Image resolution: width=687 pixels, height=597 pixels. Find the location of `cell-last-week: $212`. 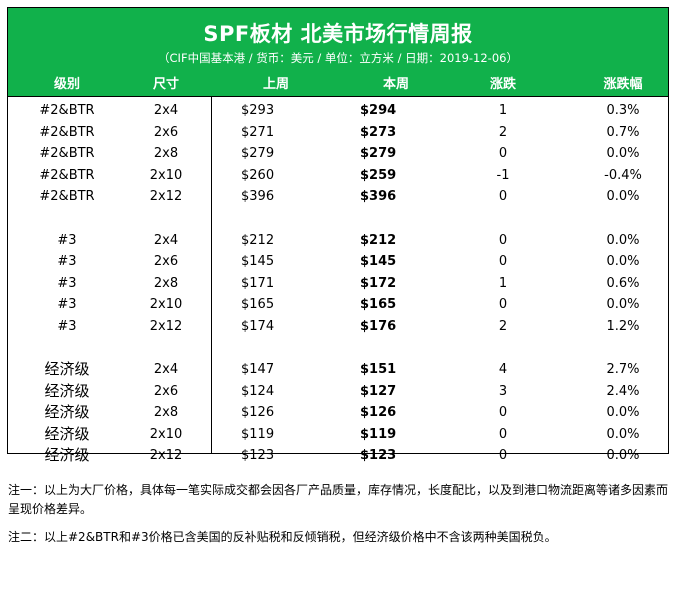

cell-last-week: $212 is located at coordinates (258, 240).